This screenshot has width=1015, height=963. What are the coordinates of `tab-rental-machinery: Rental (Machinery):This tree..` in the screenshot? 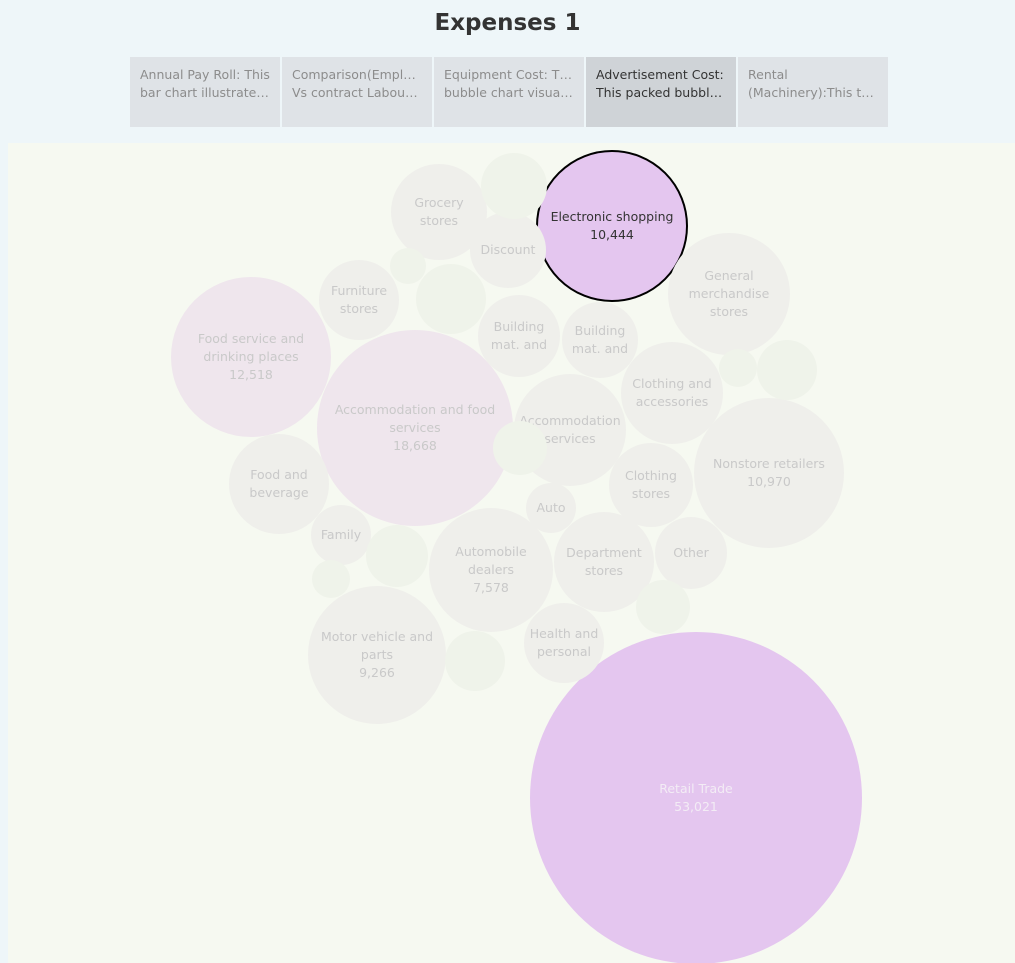 It's located at (813, 92).